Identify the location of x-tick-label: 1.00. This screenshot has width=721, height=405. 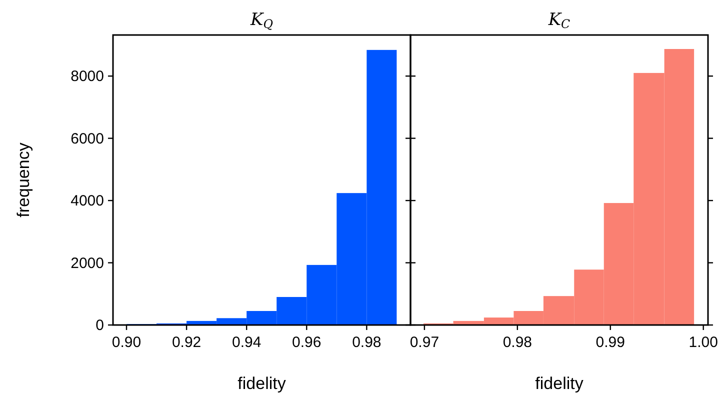
(703, 342).